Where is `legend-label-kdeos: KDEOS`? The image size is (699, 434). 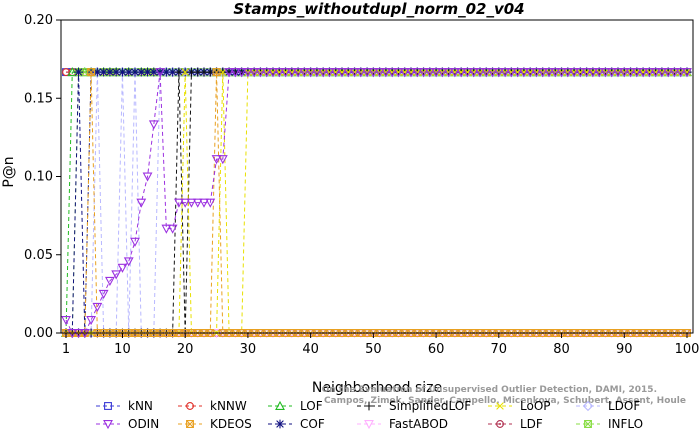 legend-label-kdeos: KDEOS is located at coordinates (231, 424).